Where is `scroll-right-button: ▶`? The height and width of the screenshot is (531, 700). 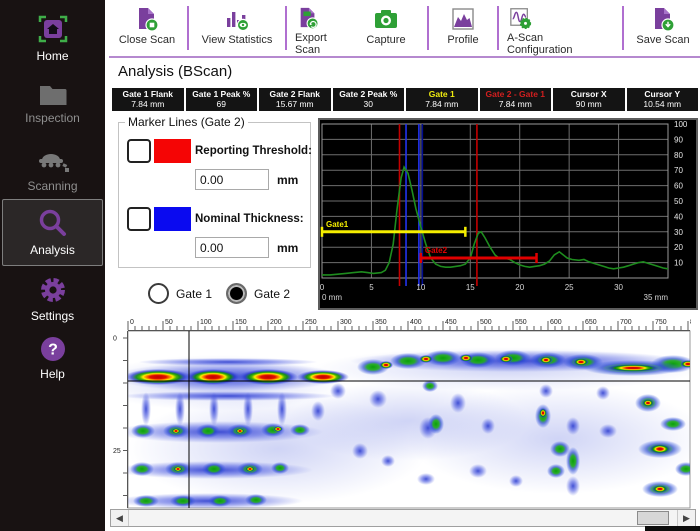 scroll-right-button: ▶ is located at coordinates (686, 518).